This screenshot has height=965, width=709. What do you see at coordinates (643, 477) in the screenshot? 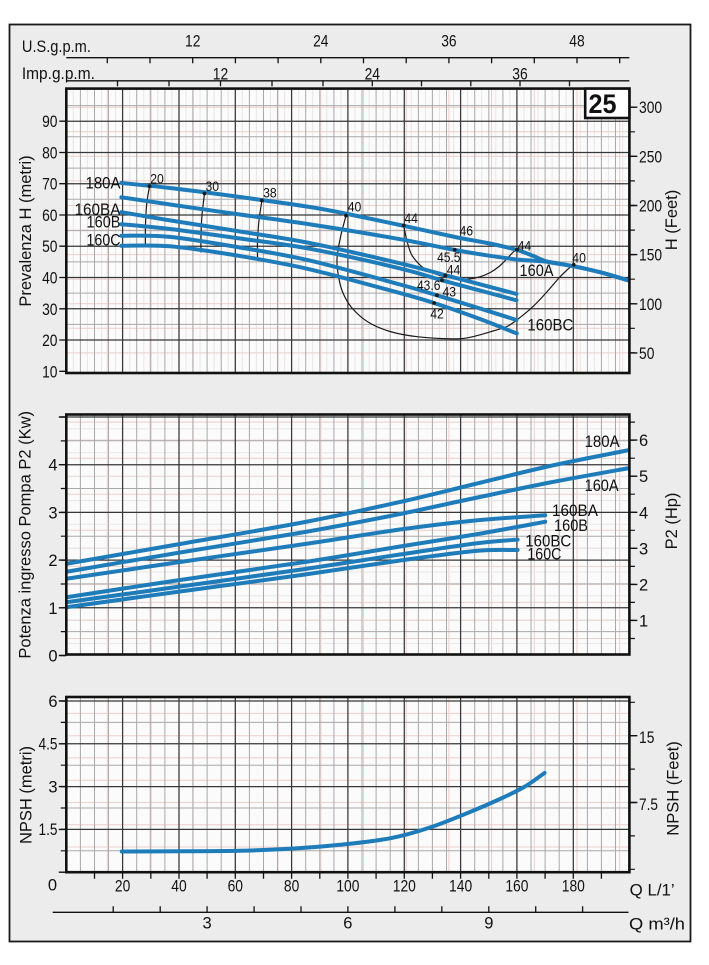
I see `svg-text: 5` at bounding box center [643, 477].